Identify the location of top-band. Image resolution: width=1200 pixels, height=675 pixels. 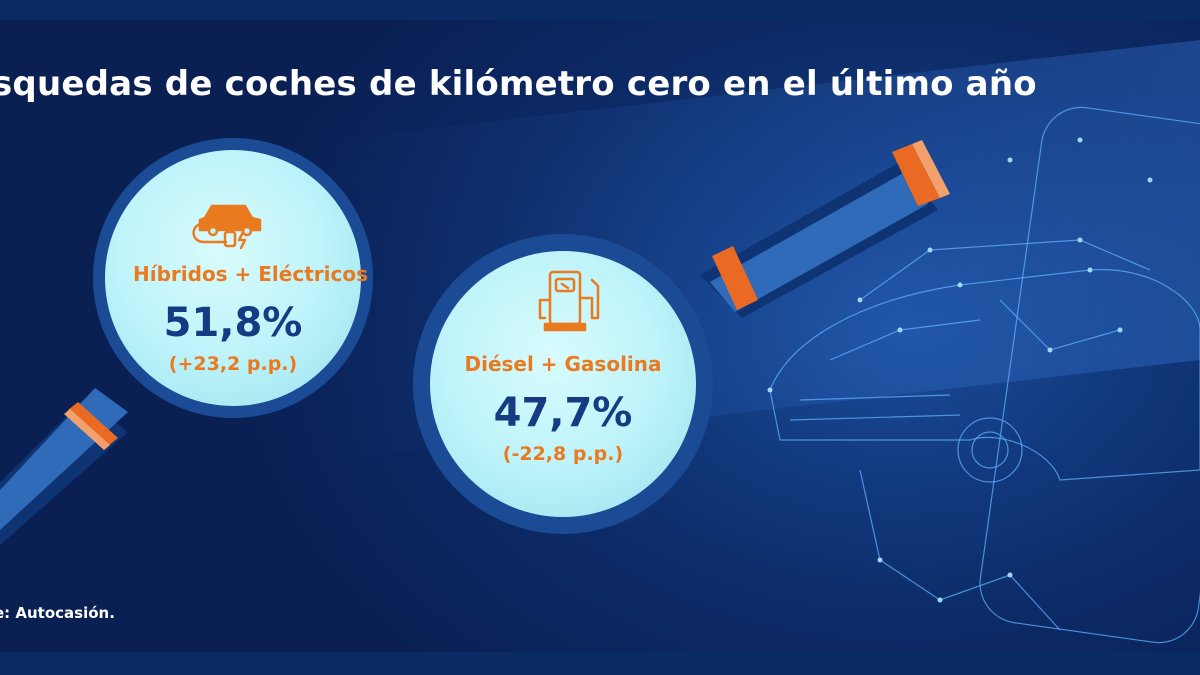
(600, 10).